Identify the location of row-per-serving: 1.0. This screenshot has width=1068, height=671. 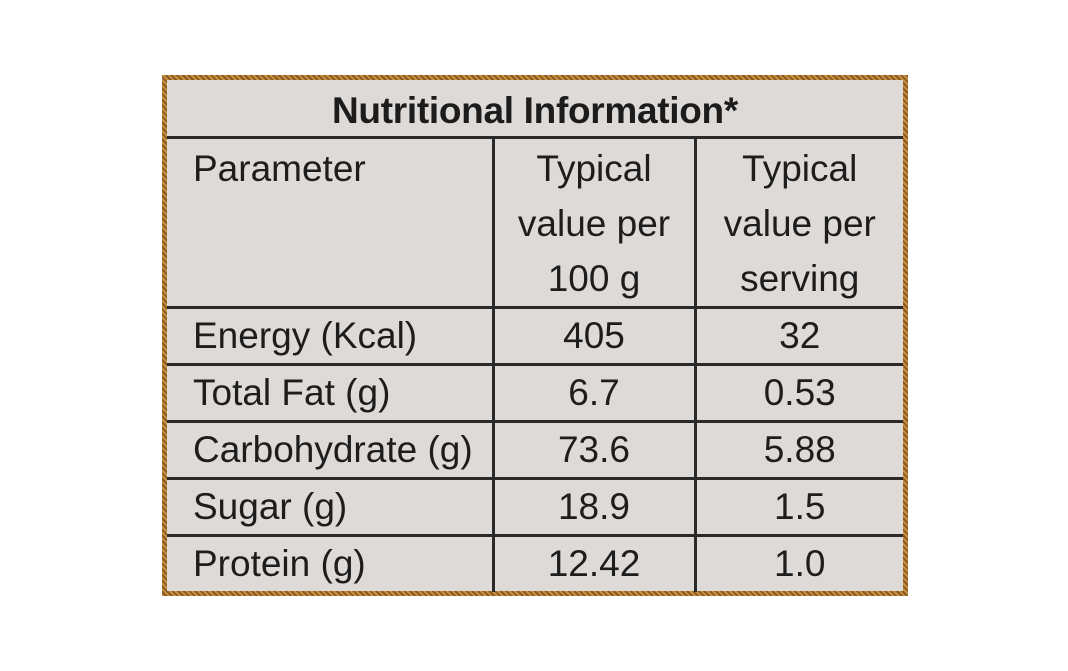
(798, 563).